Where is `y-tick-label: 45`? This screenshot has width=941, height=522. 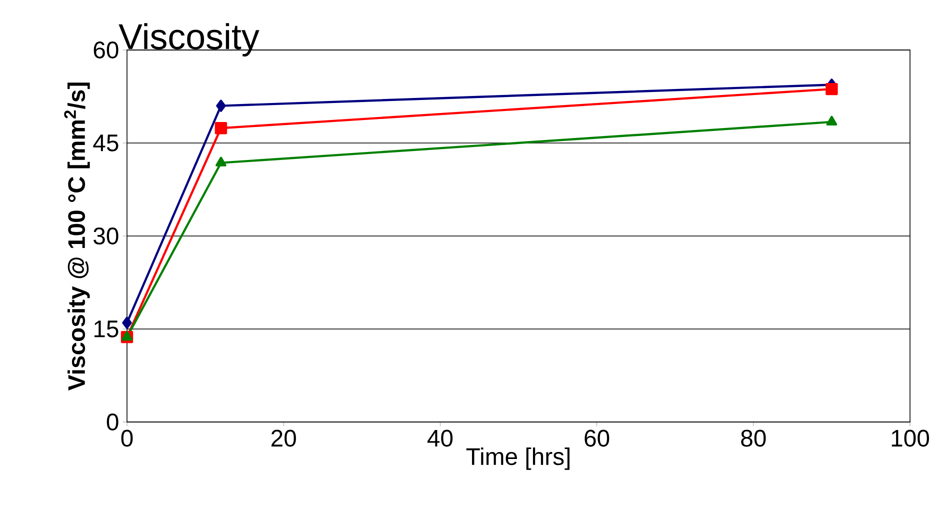
y-tick-label: 45 is located at coordinates (105, 143).